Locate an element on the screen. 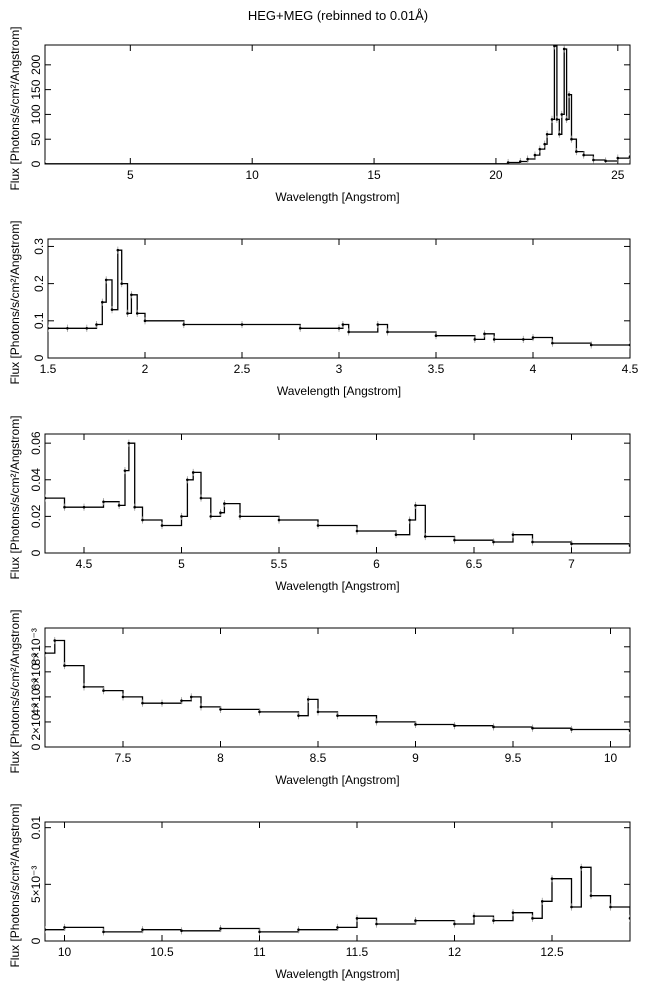  x-tick-label: 10 is located at coordinates (253, 175).